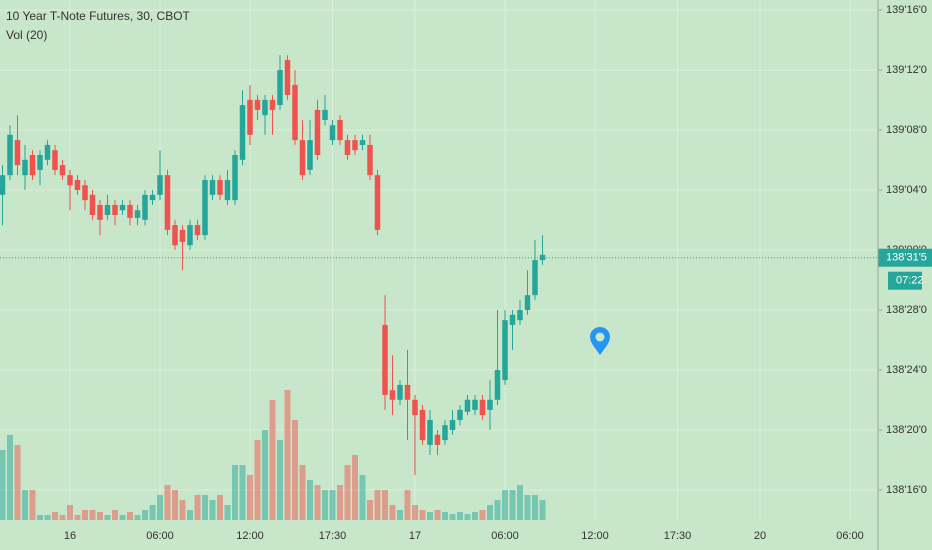 The height and width of the screenshot is (550, 932). I want to click on indicator-label: Vol (20), so click(26, 35).